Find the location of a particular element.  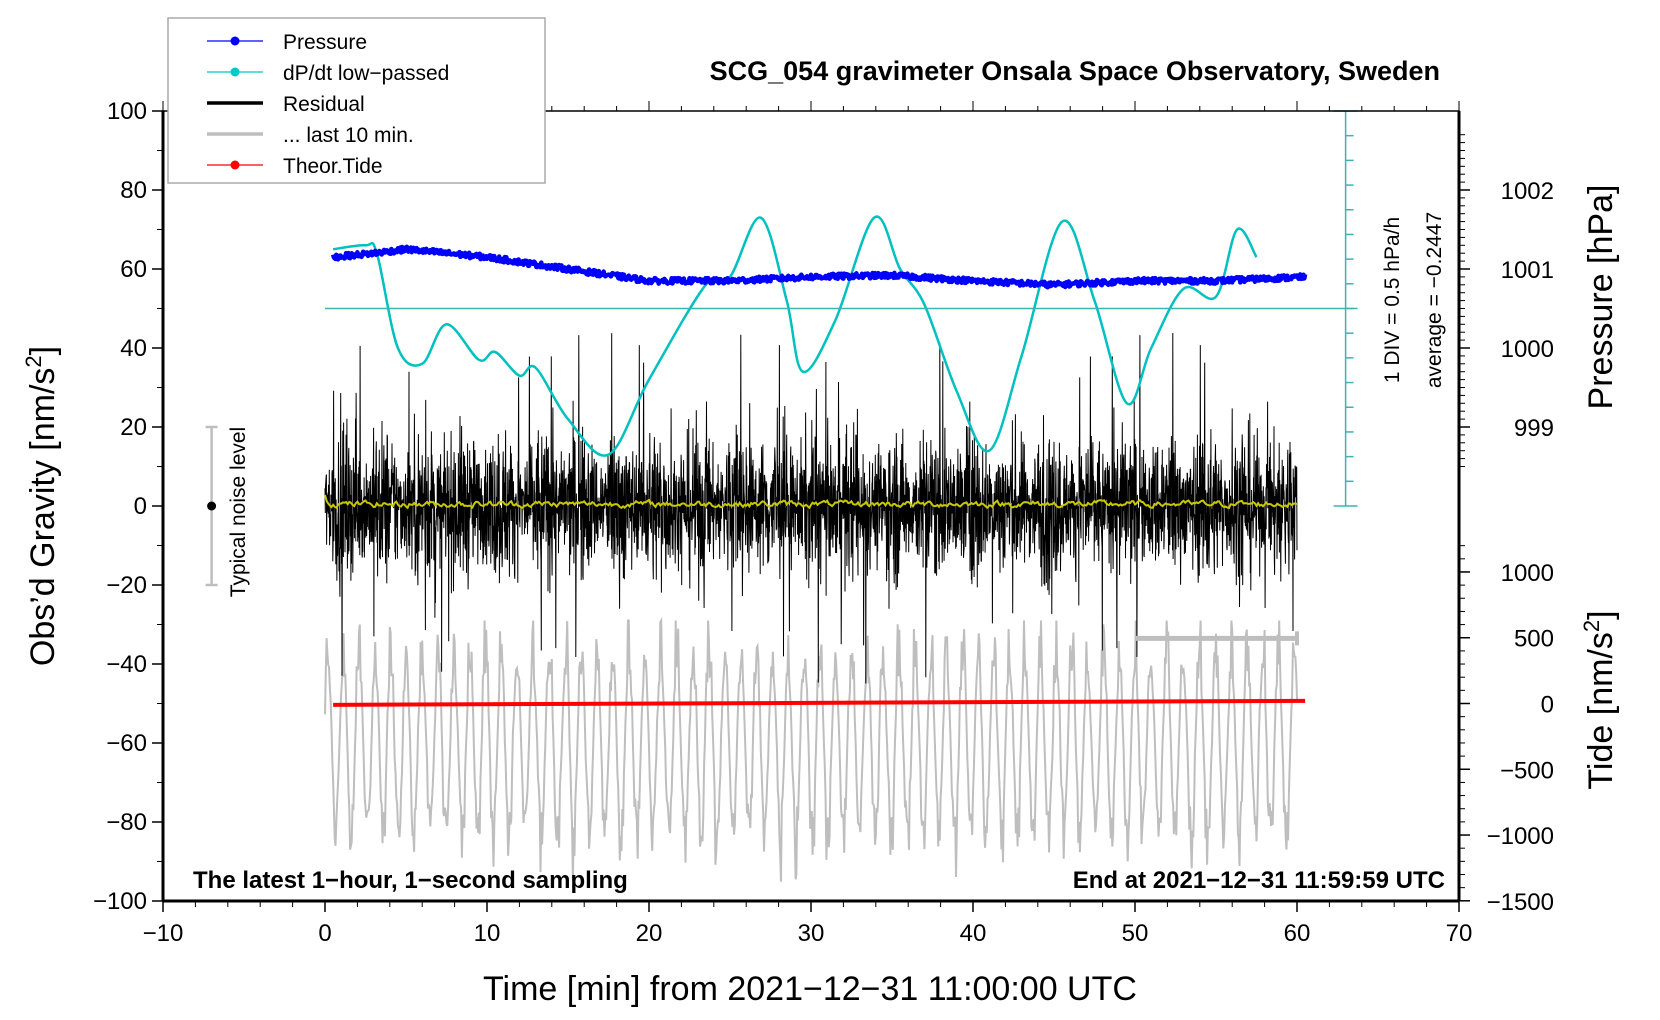

y-tick-label: −80 is located at coordinates (126, 822).